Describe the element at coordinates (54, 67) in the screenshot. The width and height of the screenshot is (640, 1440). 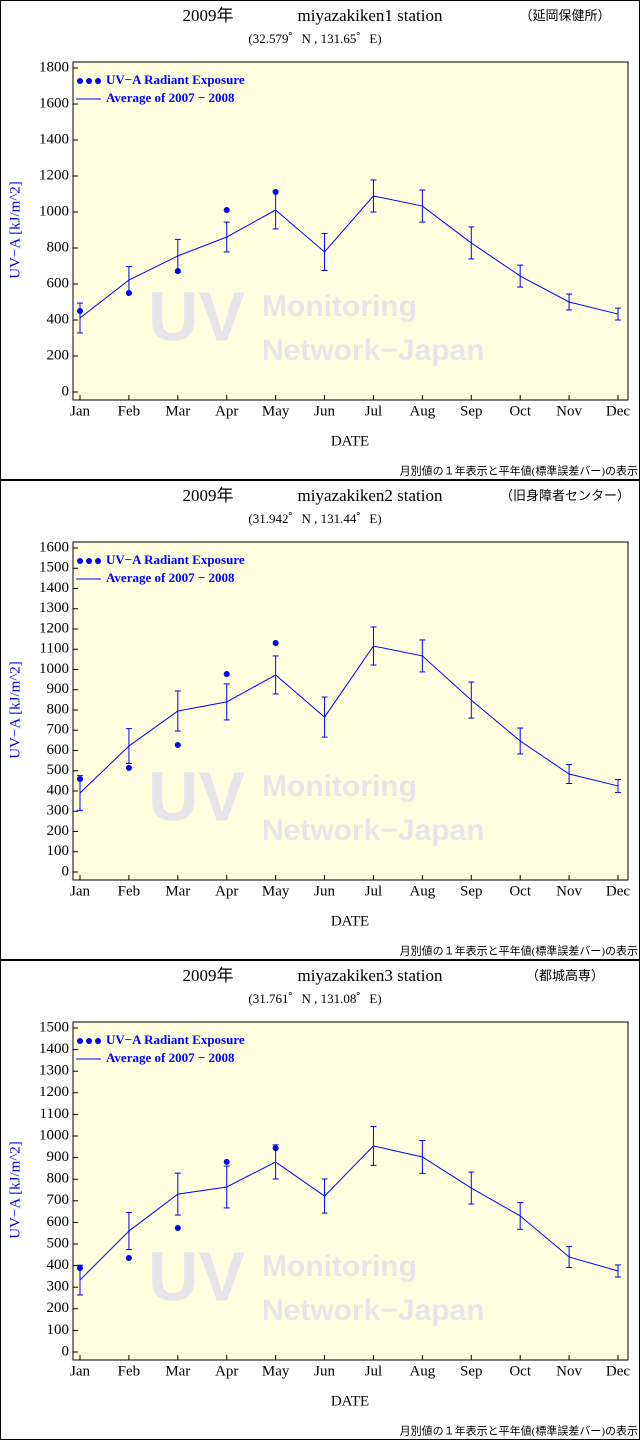
I see `y-tick-label: 1800` at that location.